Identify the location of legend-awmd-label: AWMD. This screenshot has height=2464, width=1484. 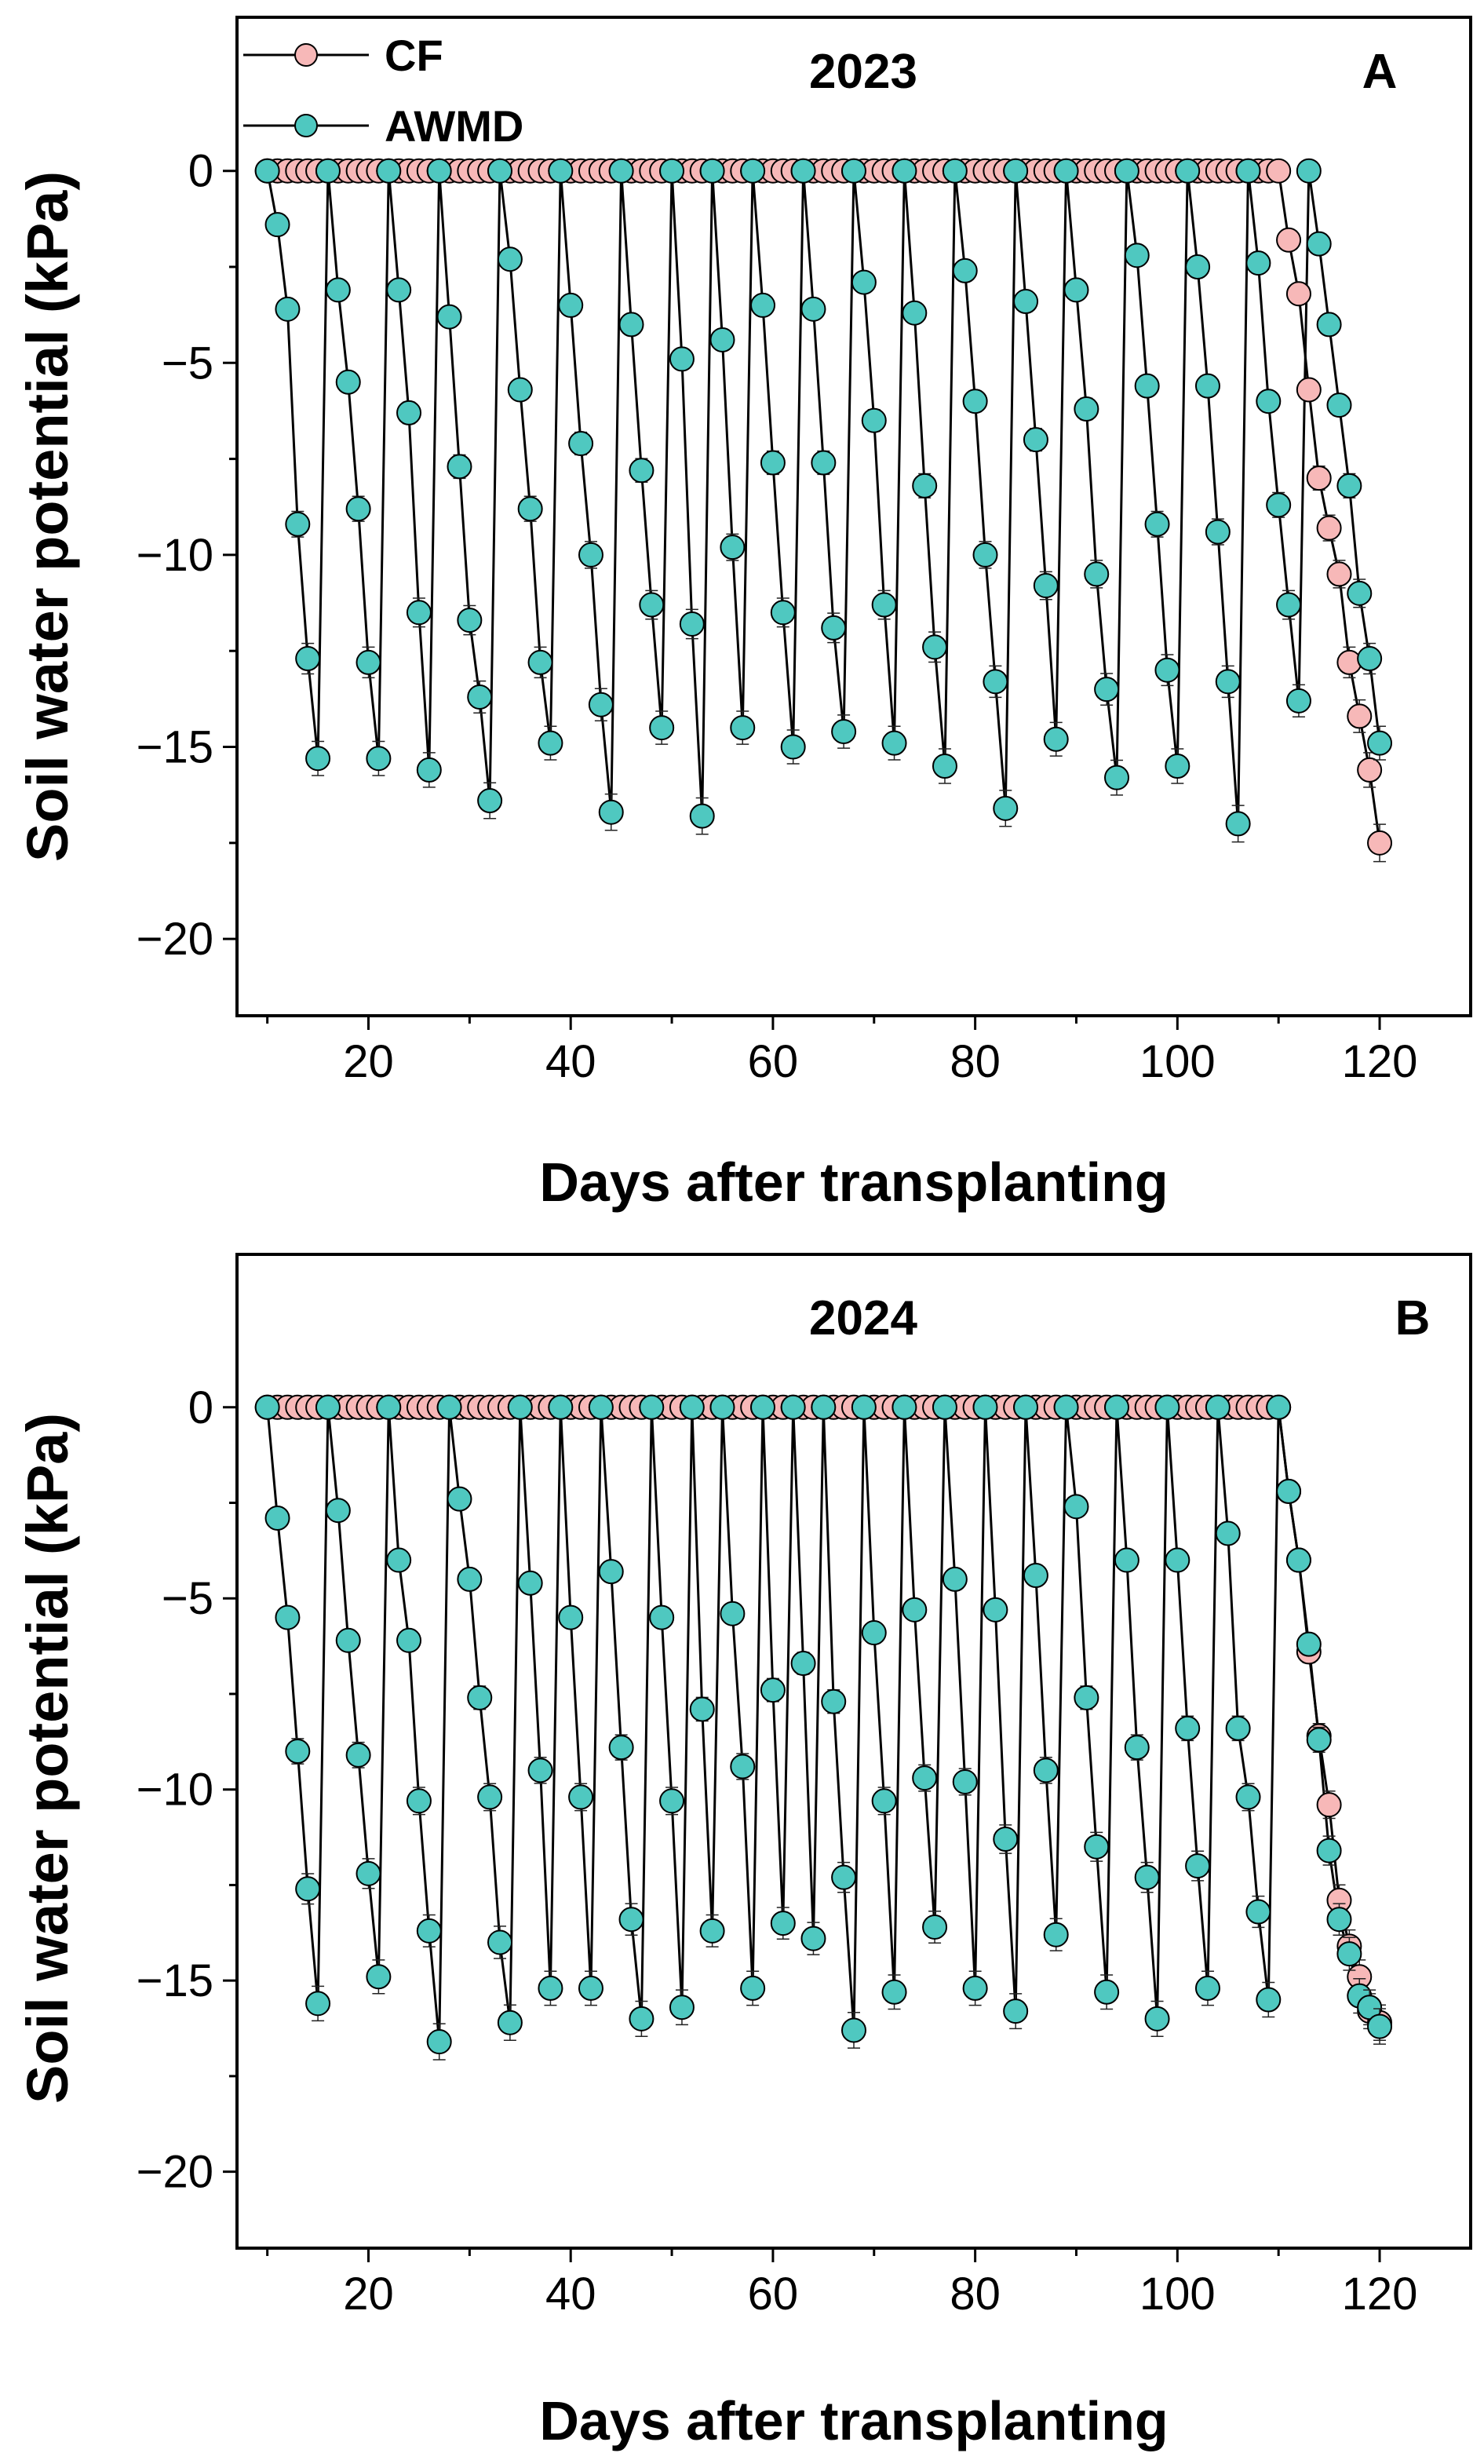
(454, 126).